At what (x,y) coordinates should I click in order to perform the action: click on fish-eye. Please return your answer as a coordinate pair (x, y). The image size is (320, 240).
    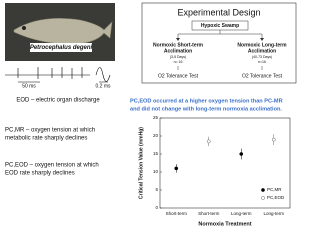
    Looking at the image, I should click on (24, 28).